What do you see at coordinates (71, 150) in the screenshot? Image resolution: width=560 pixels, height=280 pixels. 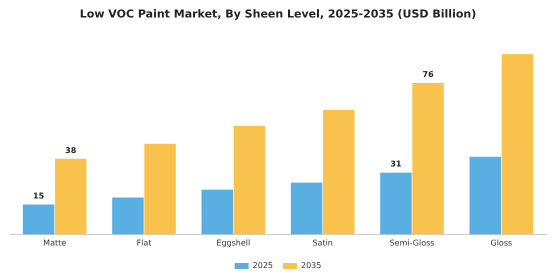 I see `data-label: 38` at bounding box center [71, 150].